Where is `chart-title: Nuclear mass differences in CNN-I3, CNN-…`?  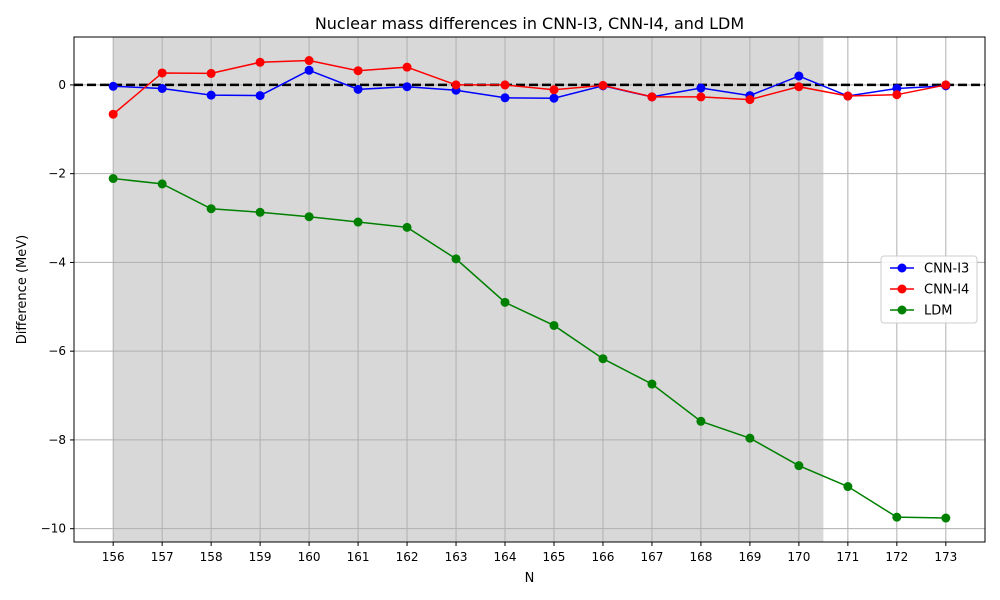 chart-title: Nuclear mass differences in CNN-I3, CNN-… is located at coordinates (529, 23).